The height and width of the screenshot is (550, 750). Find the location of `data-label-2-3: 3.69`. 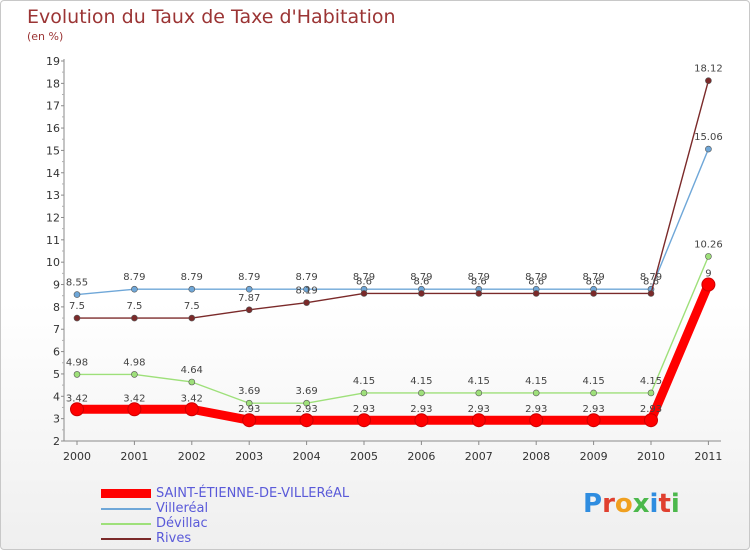

data-label-2-3: 3.69 is located at coordinates (249, 391).